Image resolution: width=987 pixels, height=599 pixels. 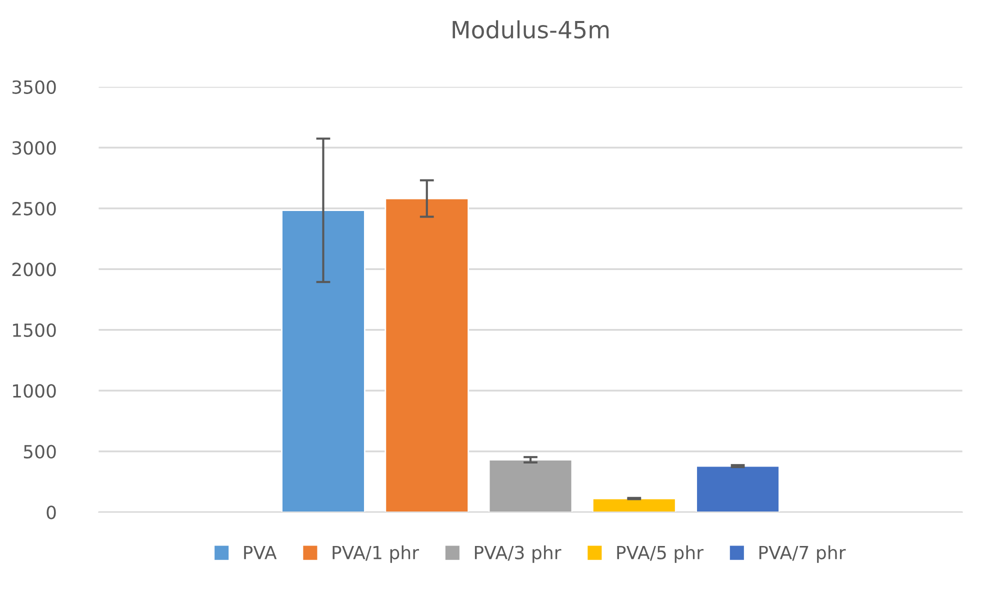 I want to click on y-tick-label: 0, so click(x=51, y=513).